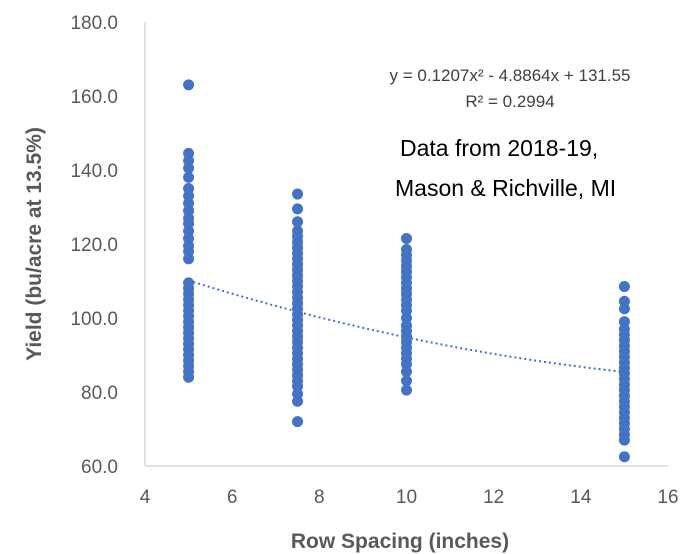 The height and width of the screenshot is (554, 685). What do you see at coordinates (505, 188) in the screenshot?
I see `annotation-line-2: Mason & Richville, MI` at bounding box center [505, 188].